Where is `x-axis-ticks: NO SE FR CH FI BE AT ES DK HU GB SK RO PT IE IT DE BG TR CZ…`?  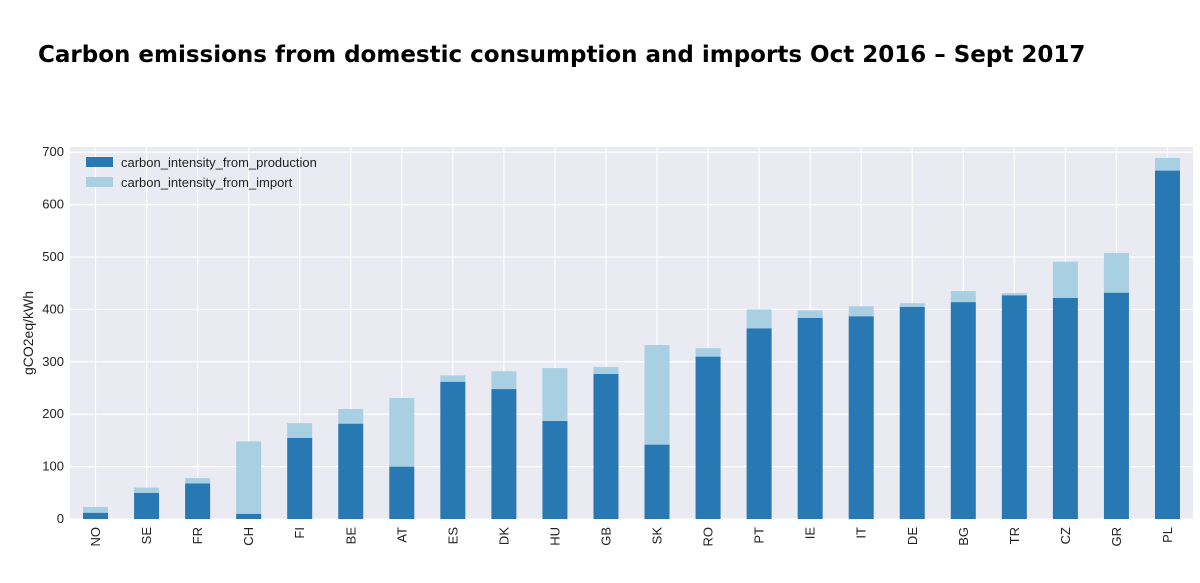 x-axis-ticks: NO SE FR CH FI BE AT ES DK HU GB SK RO PT IE IT DE BG TR CZ… is located at coordinates (631, 537).